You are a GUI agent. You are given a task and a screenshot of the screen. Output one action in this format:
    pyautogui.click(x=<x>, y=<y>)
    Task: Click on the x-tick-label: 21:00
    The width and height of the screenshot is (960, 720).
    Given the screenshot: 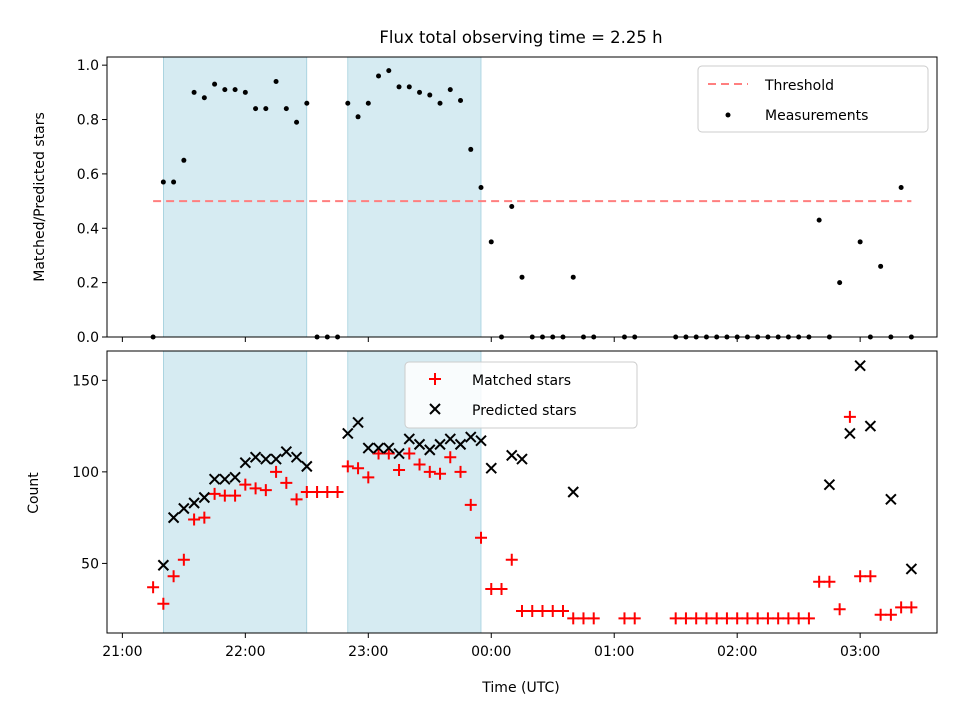 What is the action you would take?
    pyautogui.click(x=122, y=652)
    